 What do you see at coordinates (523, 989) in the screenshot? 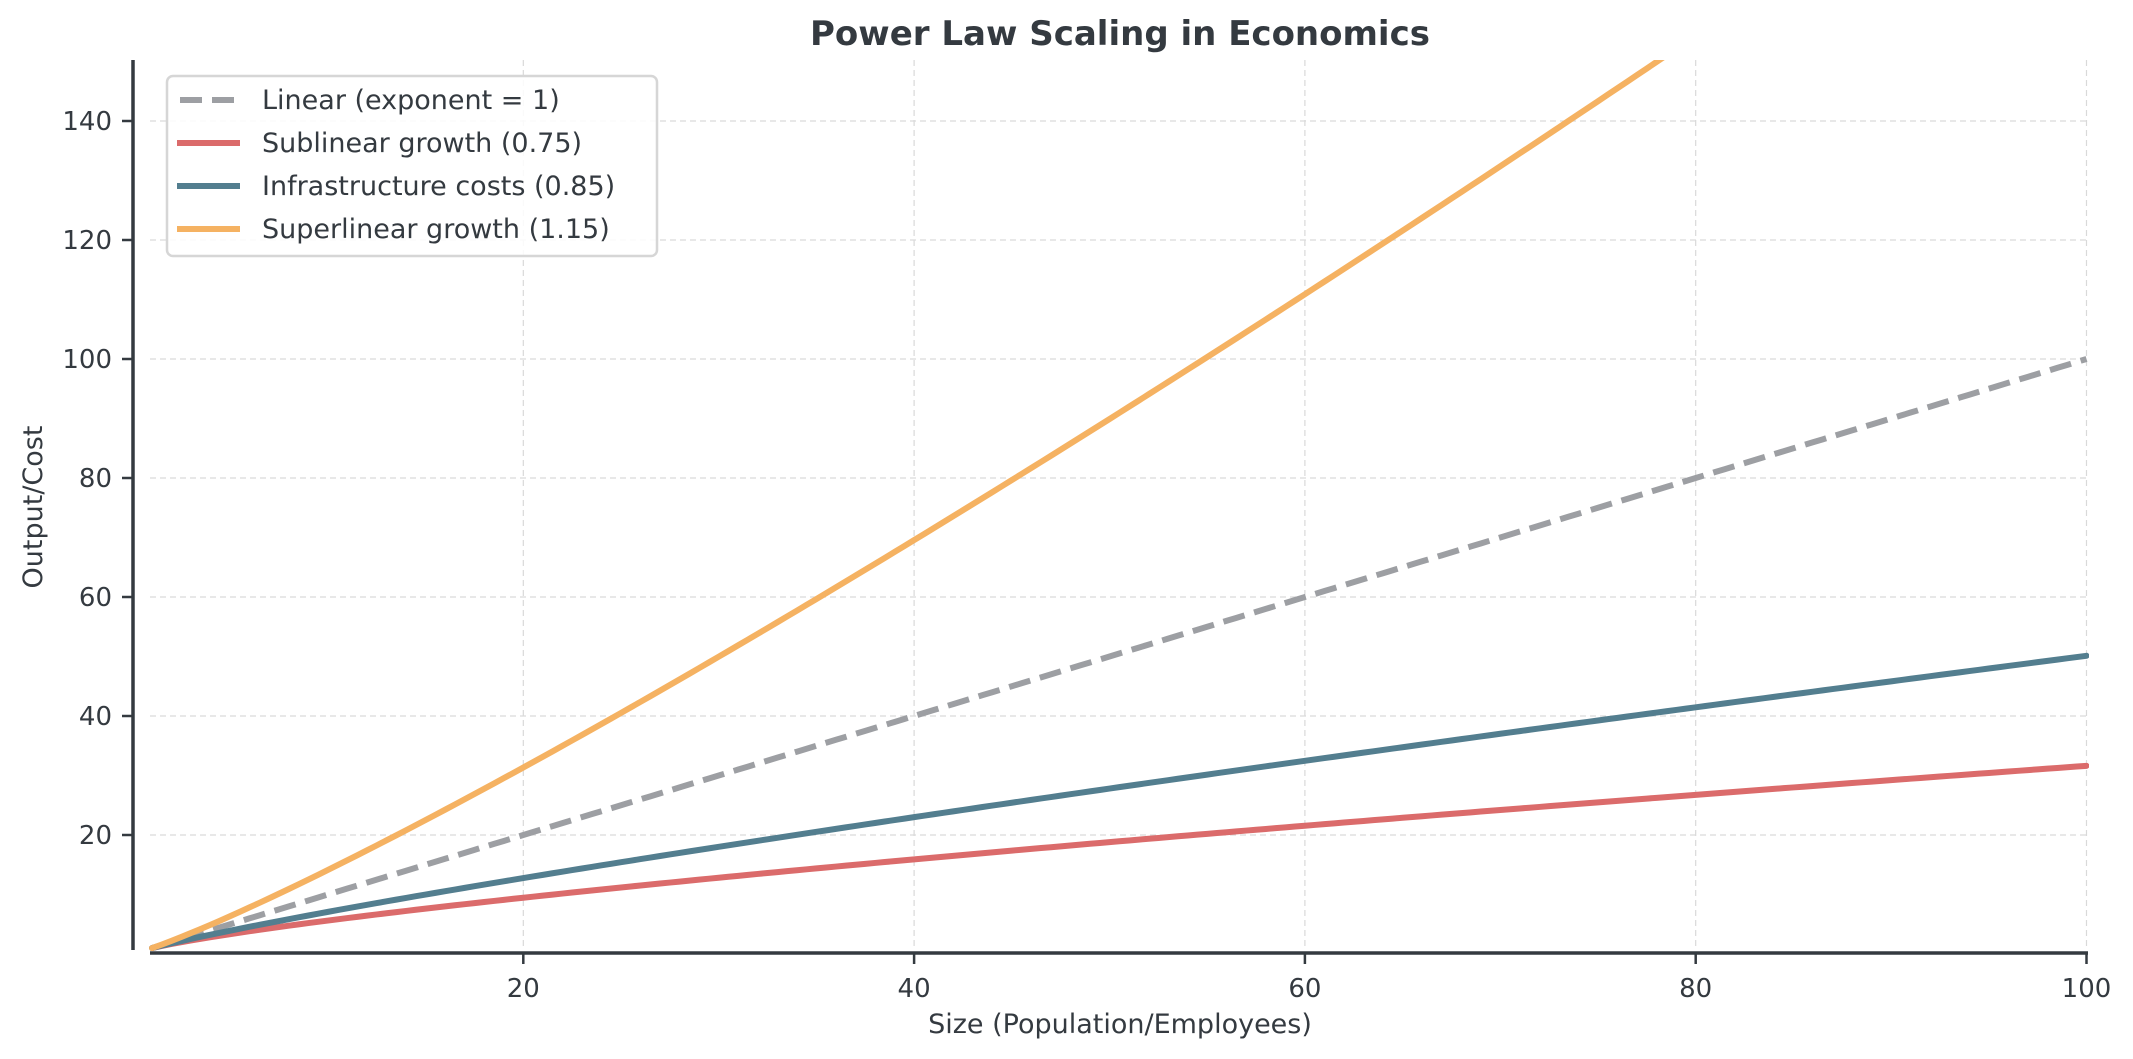
I see `x-tick-label: 20` at bounding box center [523, 989].